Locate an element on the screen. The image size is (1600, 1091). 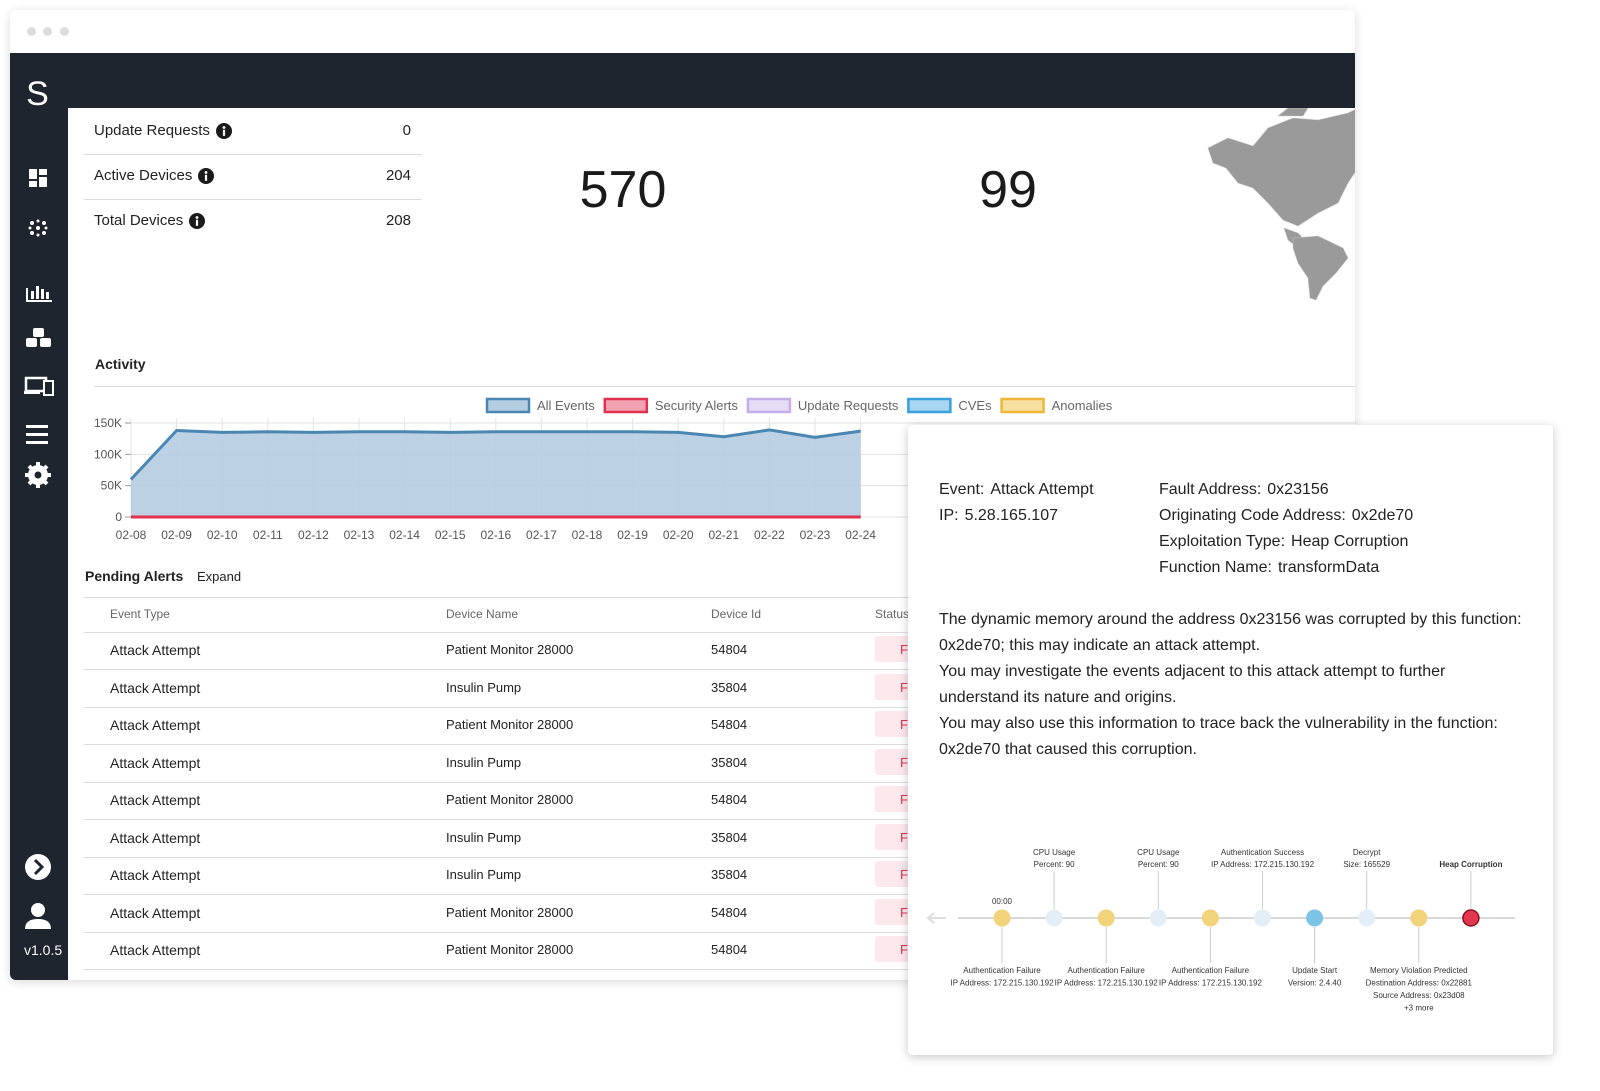
detail-field: Originating Code Address: 0x2de70 is located at coordinates (1286, 516).